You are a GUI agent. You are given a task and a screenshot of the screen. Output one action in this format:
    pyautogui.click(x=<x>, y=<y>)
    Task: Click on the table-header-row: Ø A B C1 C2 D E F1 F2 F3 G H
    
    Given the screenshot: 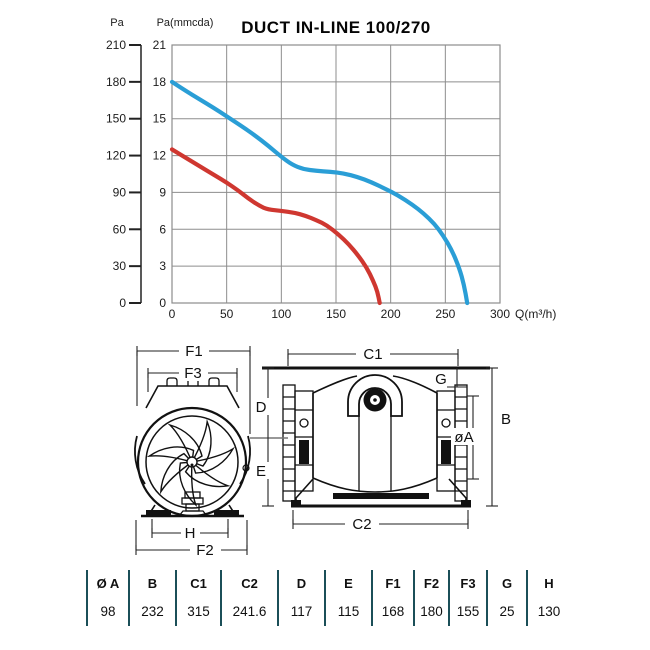 What is the action you would take?
    pyautogui.click(x=332, y=584)
    